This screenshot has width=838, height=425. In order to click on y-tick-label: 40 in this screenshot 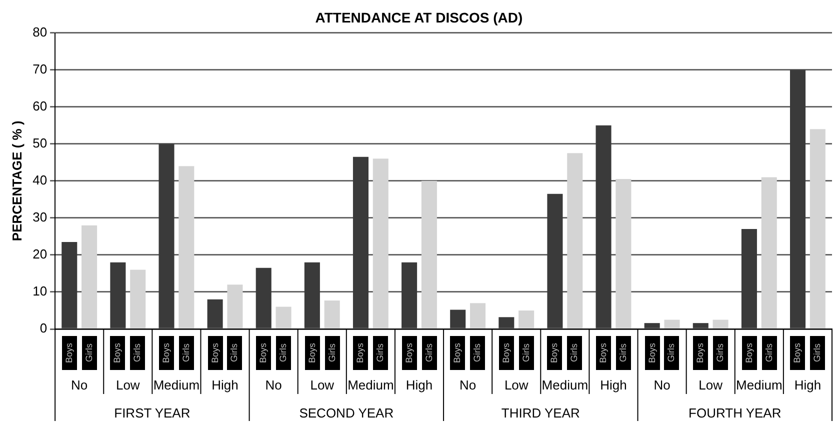, I will do `click(40, 180)`.